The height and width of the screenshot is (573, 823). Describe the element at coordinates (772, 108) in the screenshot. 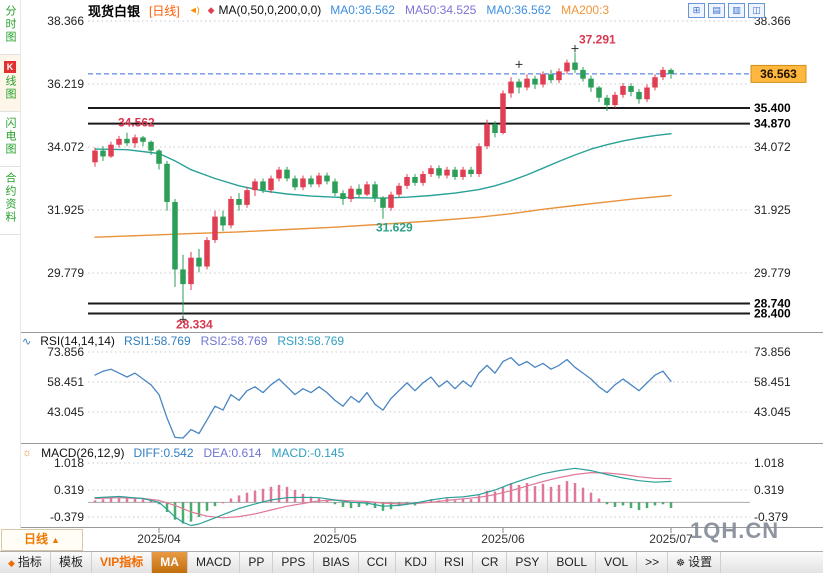

I see `level-label: 35.400` at that location.